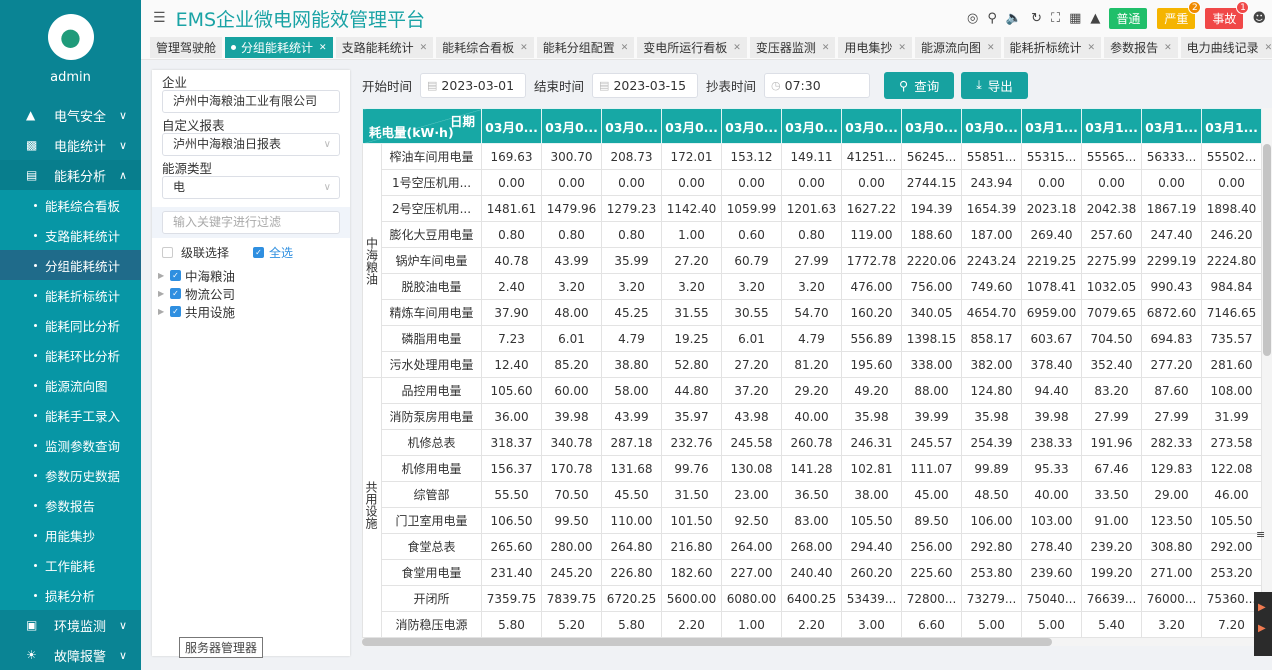  Describe the element at coordinates (571, 208) in the screenshot. I see `table-cell: 1479.96` at that location.